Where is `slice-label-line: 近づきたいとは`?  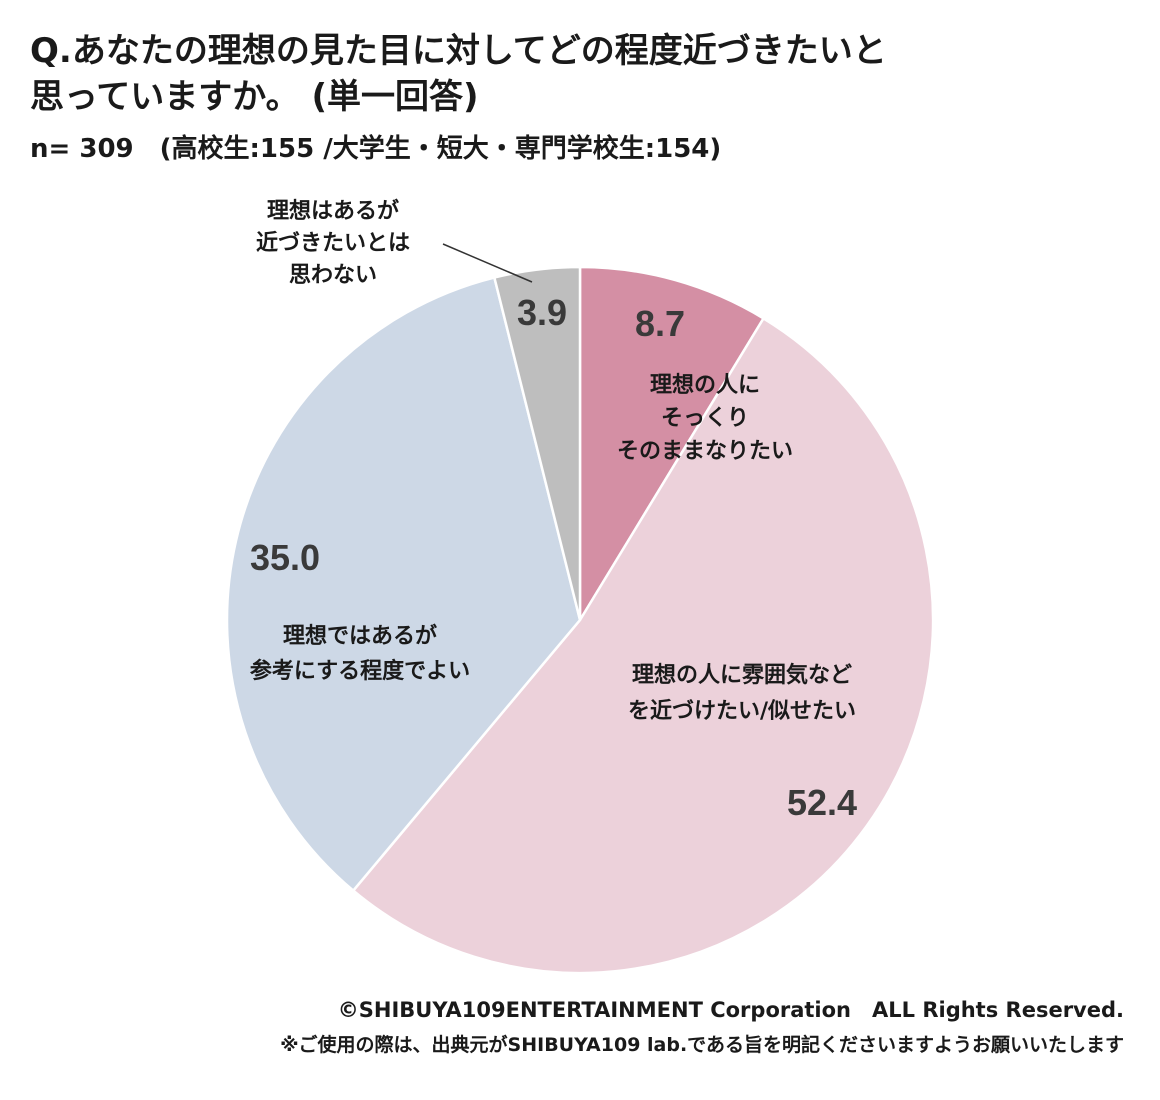 slice-label-line: 近づきたいとは is located at coordinates (333, 243).